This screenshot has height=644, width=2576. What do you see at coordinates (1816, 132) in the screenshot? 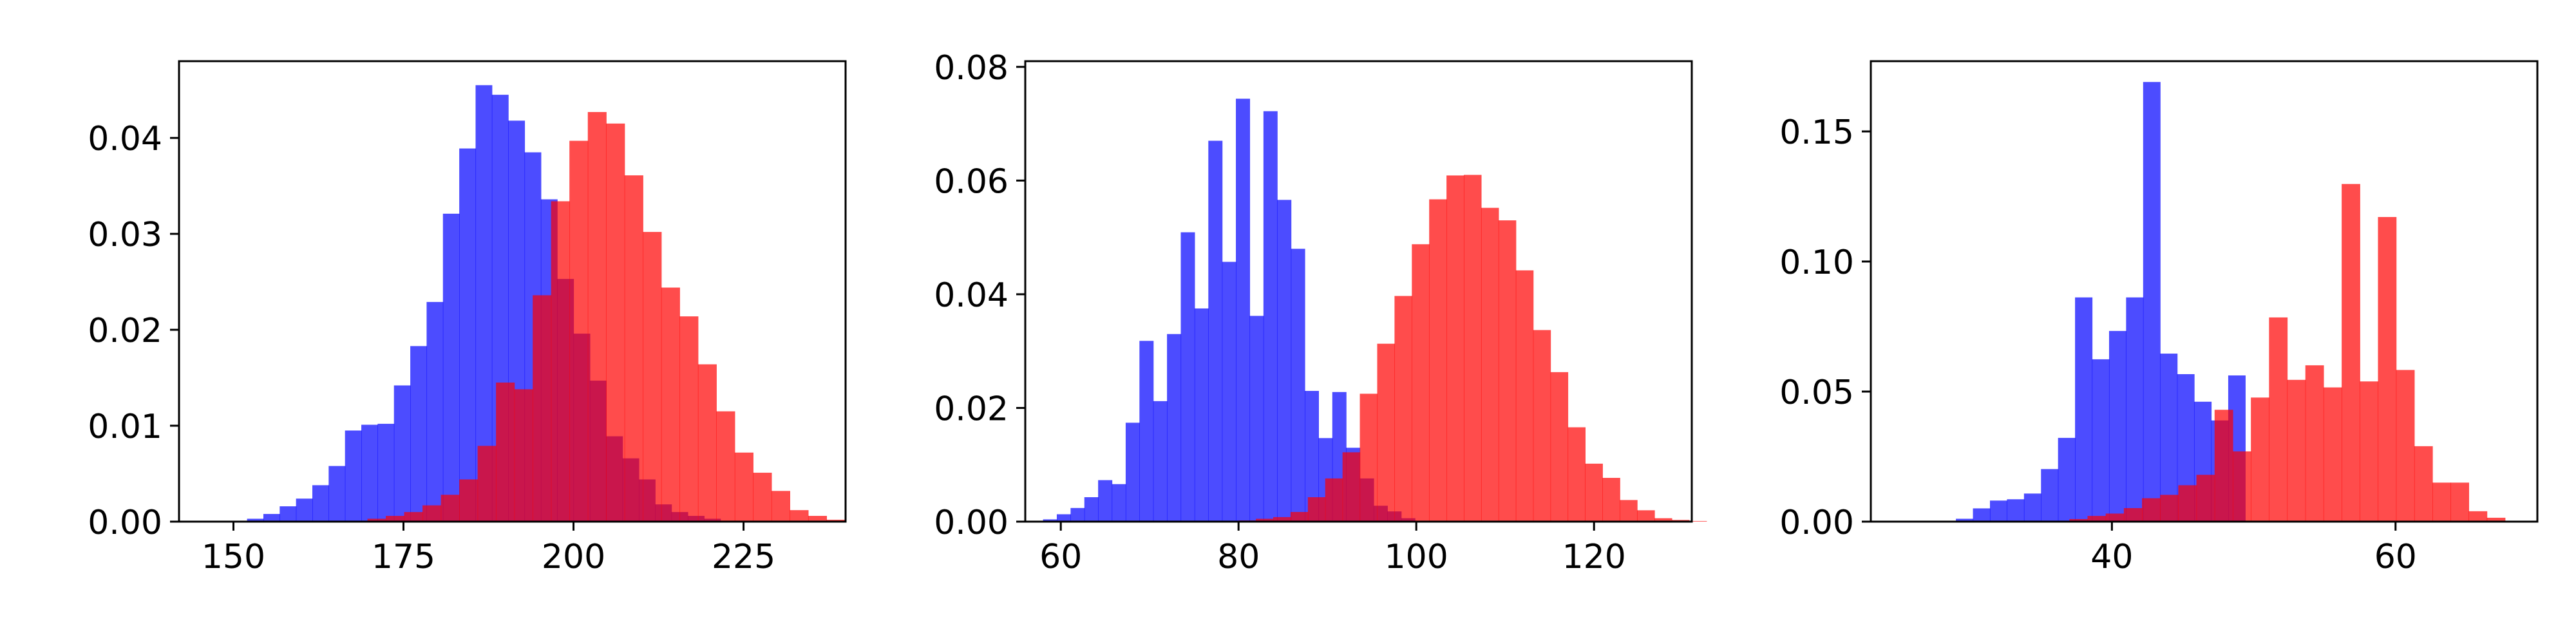
I see `y-tick-label: 0.15` at bounding box center [1816, 132].